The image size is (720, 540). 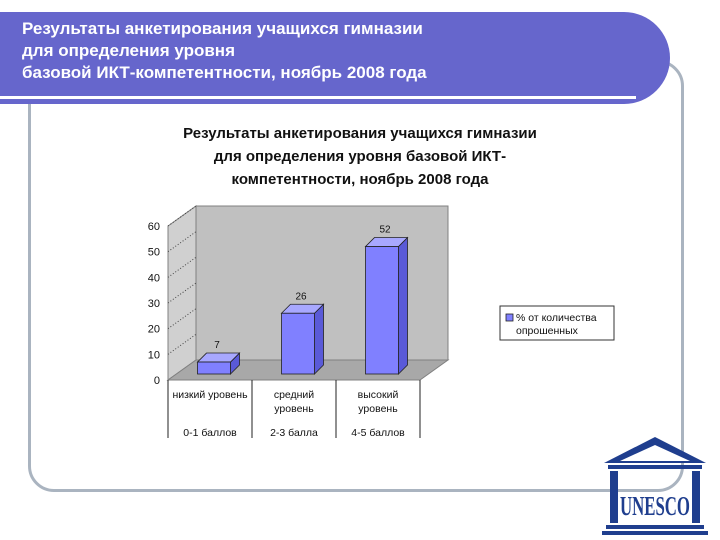 I want to click on unesco-logo-text: UNESCO, so click(x=655, y=506).